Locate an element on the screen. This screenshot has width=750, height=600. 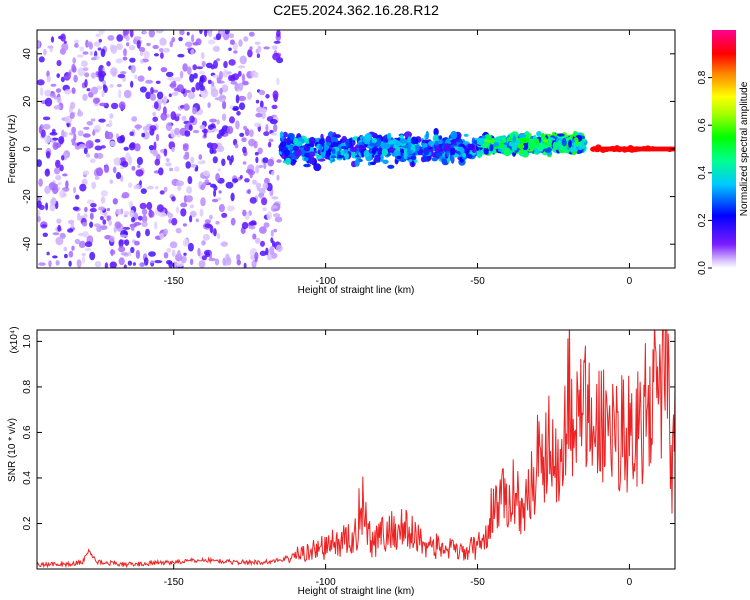
y-tick-label: 0 is located at coordinates (27, 149).